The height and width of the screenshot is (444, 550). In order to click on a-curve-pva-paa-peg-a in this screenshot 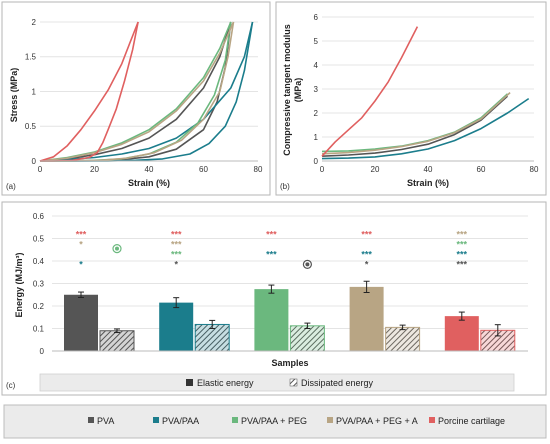, I will do `click(137, 91)`.